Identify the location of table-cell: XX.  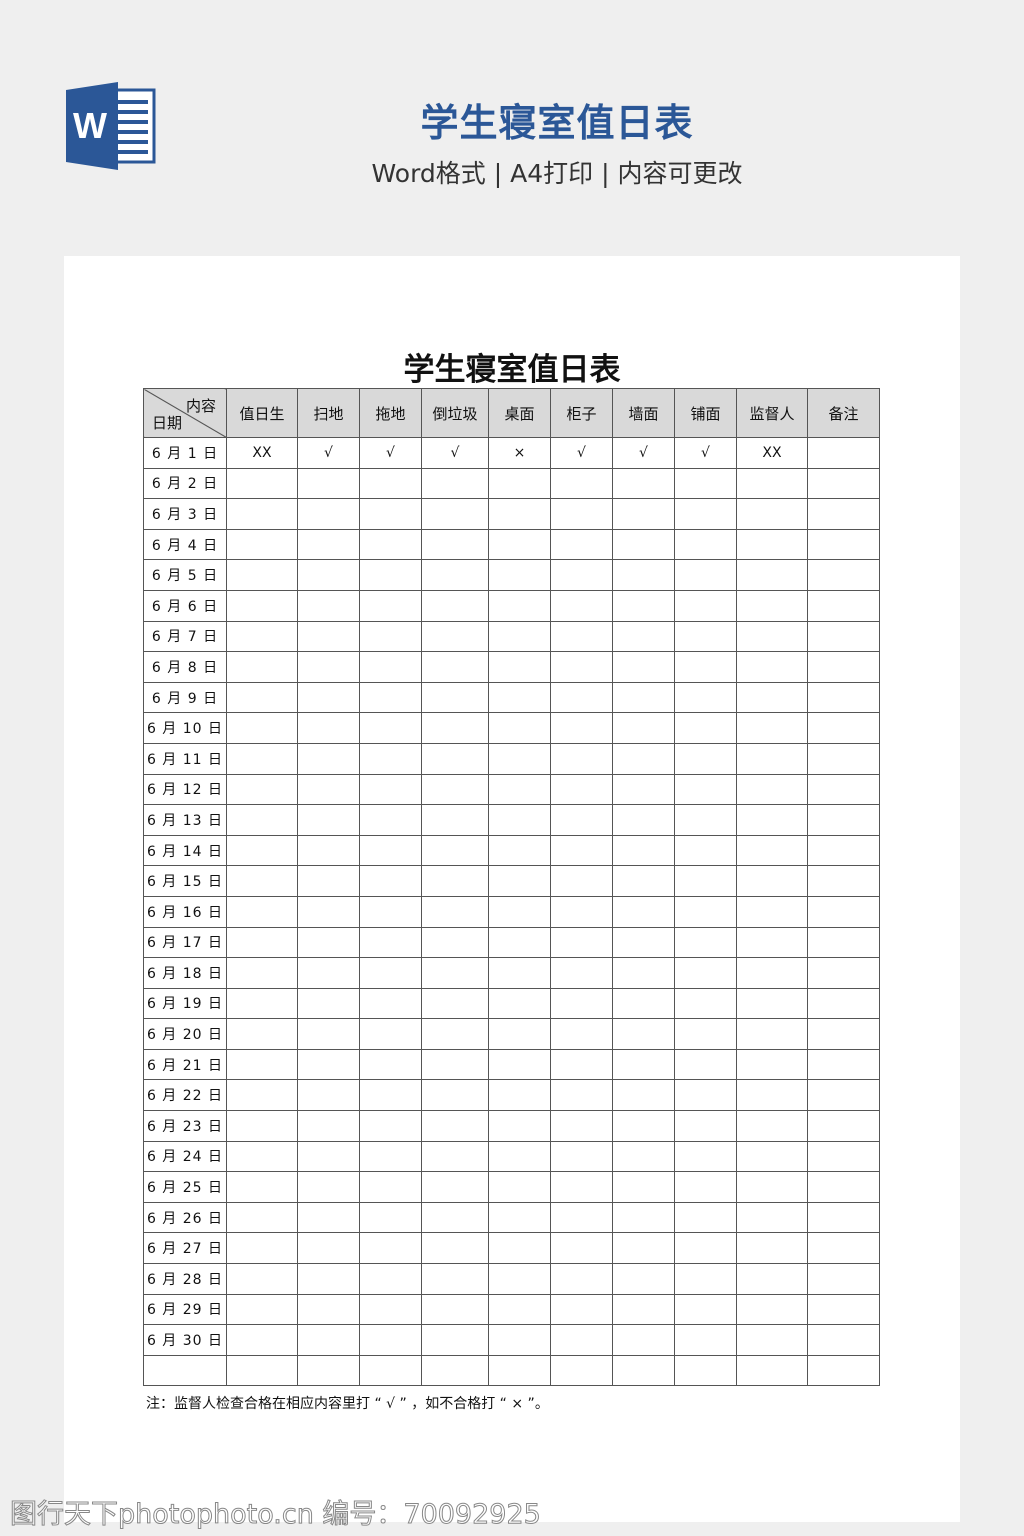
(262, 453).